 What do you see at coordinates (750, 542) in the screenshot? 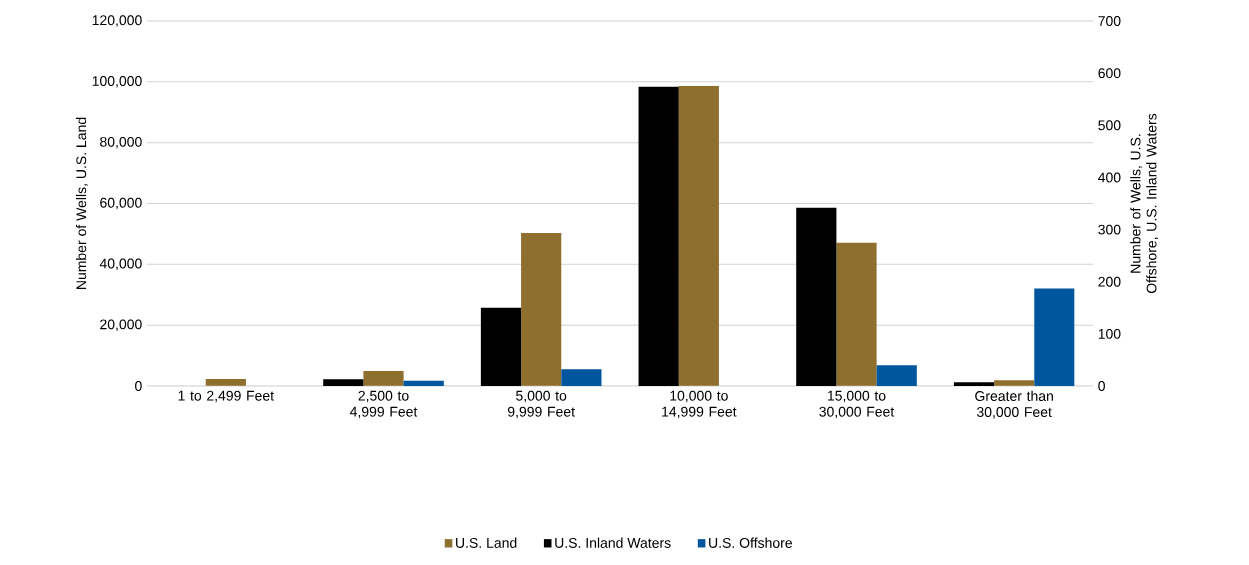
I see `legend-label: U.S. Offshore` at bounding box center [750, 542].